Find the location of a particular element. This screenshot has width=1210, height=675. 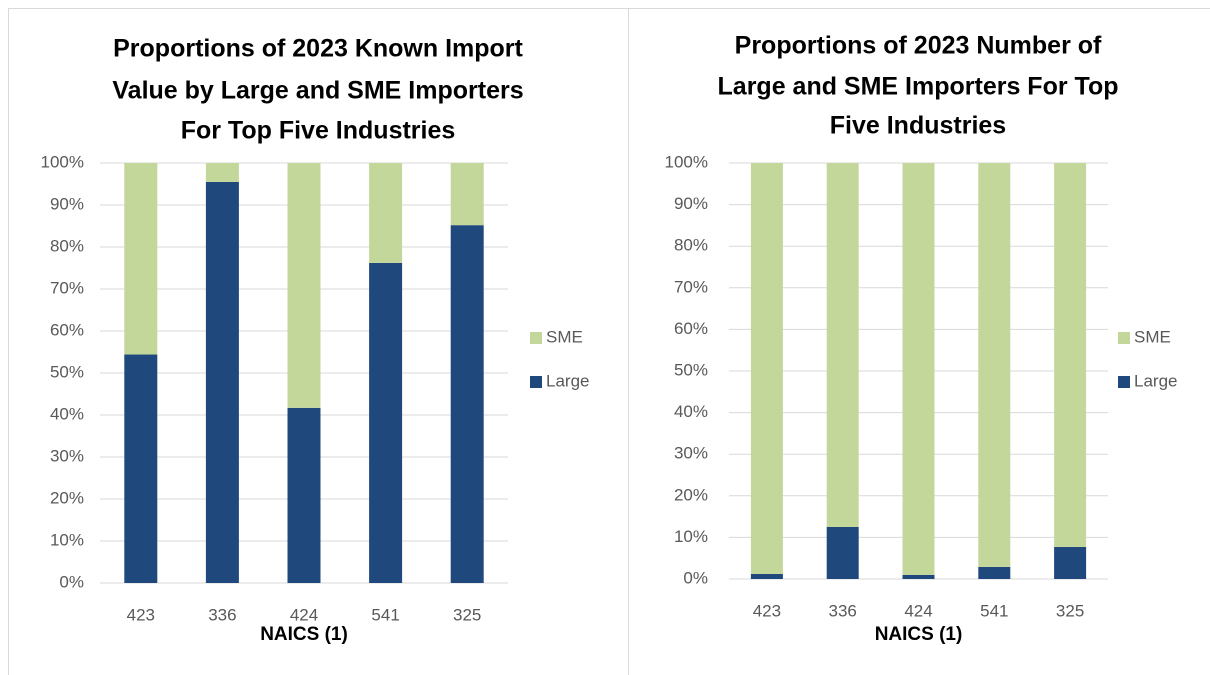

chart-title: Proportions of 2023 Known Import is located at coordinates (318, 49).